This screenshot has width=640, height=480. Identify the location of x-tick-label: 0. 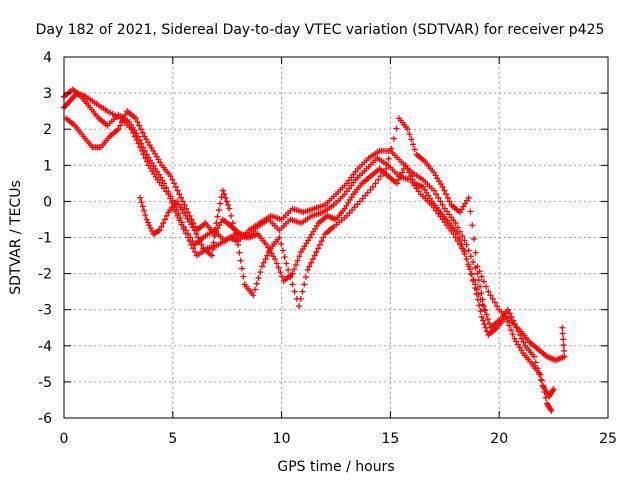
(64, 439).